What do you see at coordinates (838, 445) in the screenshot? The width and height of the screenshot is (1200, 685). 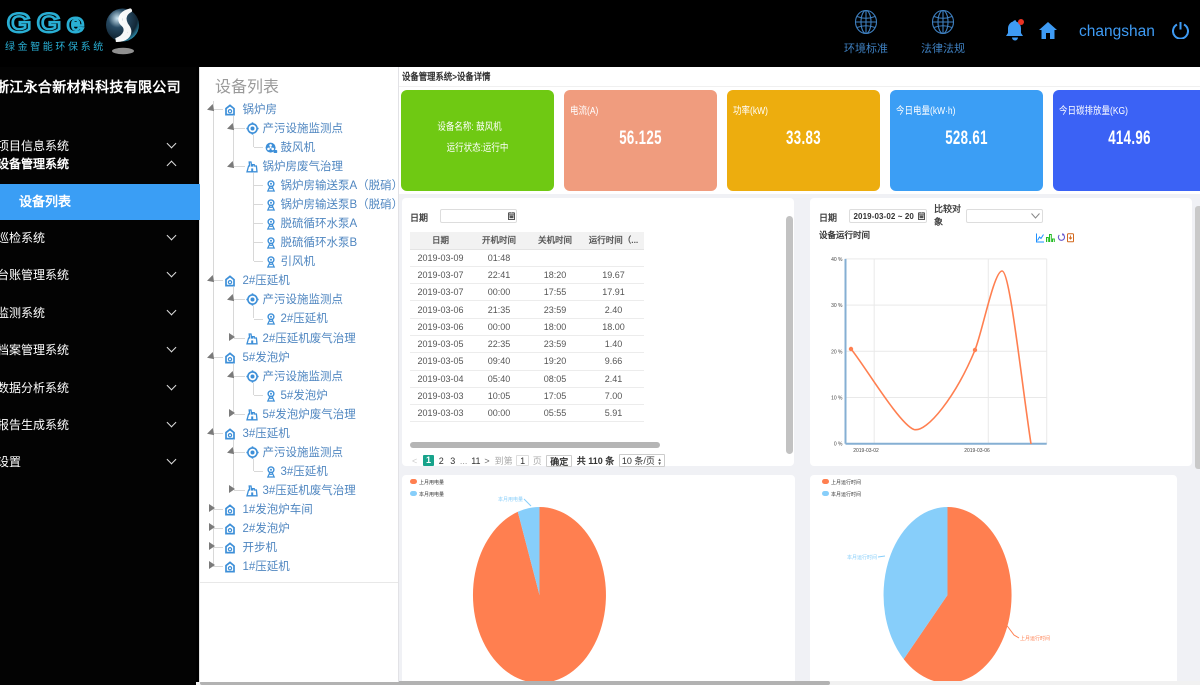 I see `svg-text: 0 %` at bounding box center [838, 445].